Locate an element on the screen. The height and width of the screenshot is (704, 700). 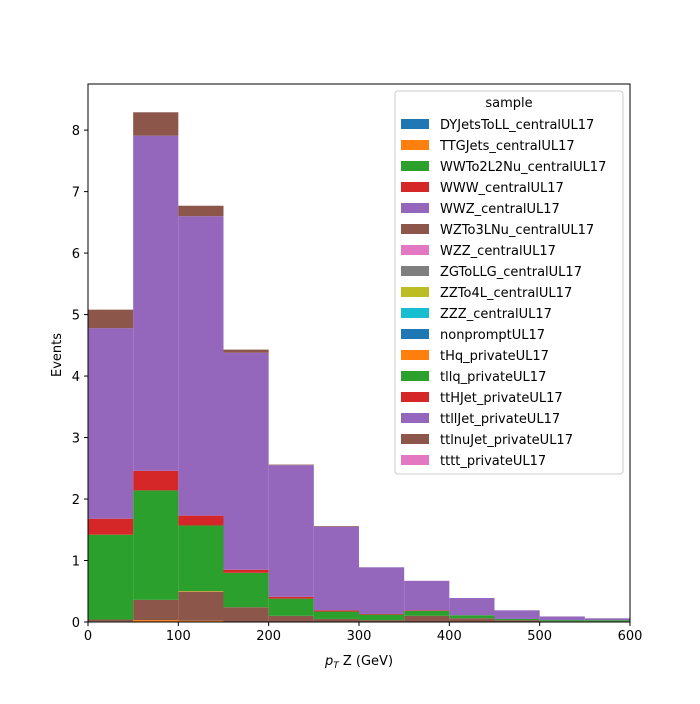
legend-label: tllq_privateUL17 is located at coordinates (493, 377).